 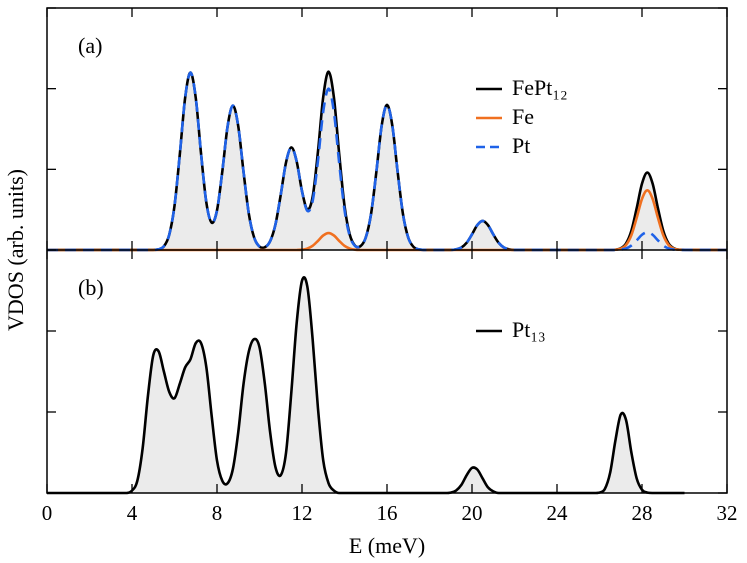 I want to click on x-tick-label: 28, so click(x=642, y=513).